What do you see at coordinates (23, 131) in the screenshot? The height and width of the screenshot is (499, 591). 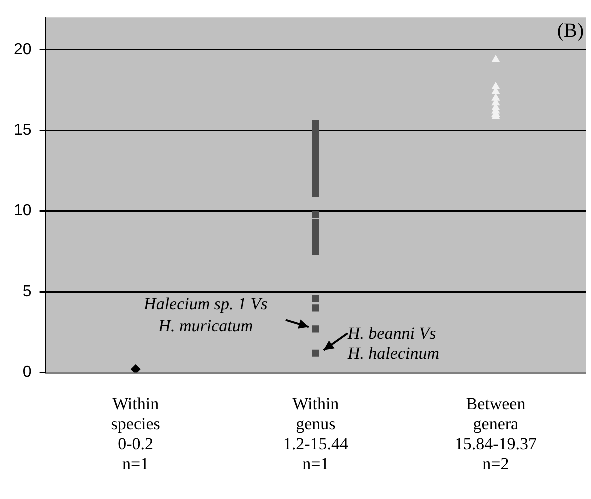 I see `y-tick-label: 15` at bounding box center [23, 131].